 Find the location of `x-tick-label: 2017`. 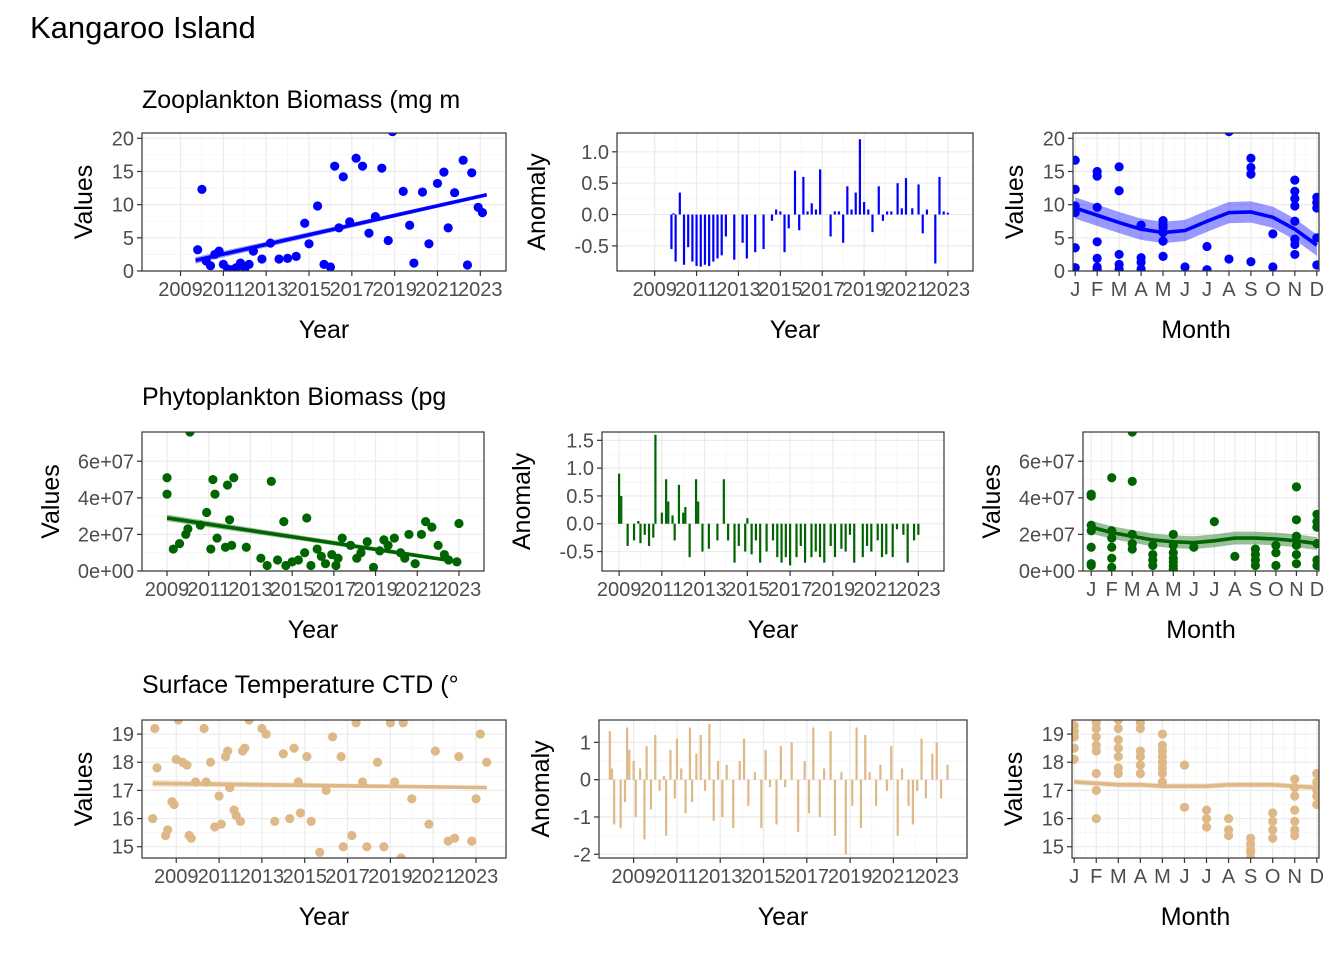

x-tick-label: 2017 is located at coordinates (822, 290).